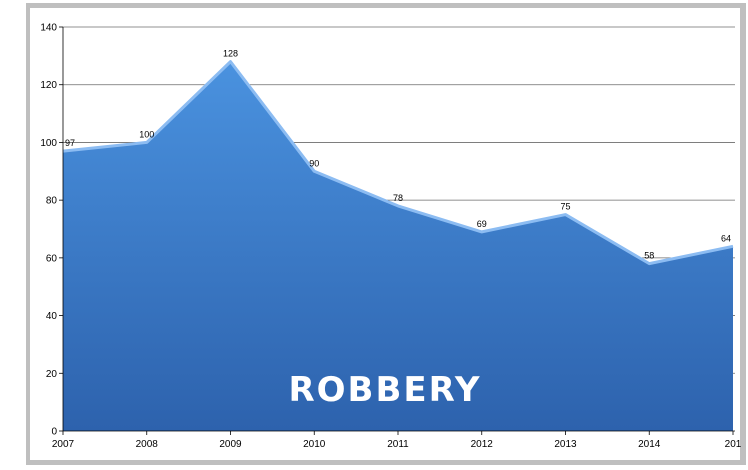 The width and height of the screenshot is (748, 470). Describe the element at coordinates (482, 224) in the screenshot. I see `data-label-2012: 69` at that location.